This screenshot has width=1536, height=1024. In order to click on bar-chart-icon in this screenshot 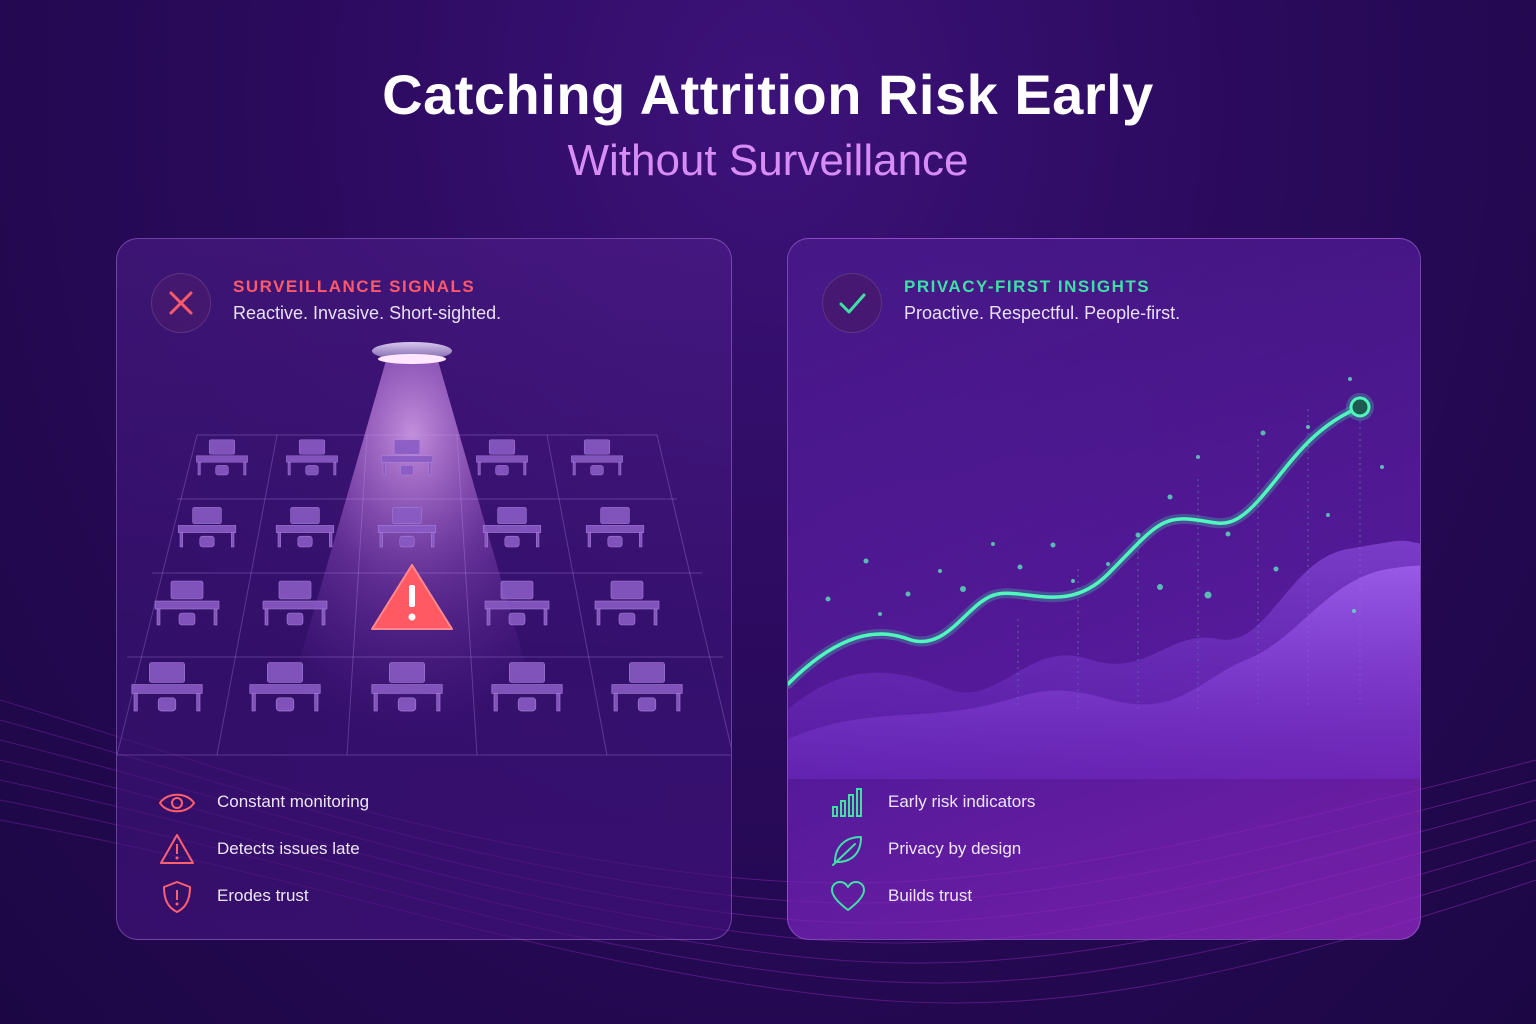, I will do `click(848, 803)`.